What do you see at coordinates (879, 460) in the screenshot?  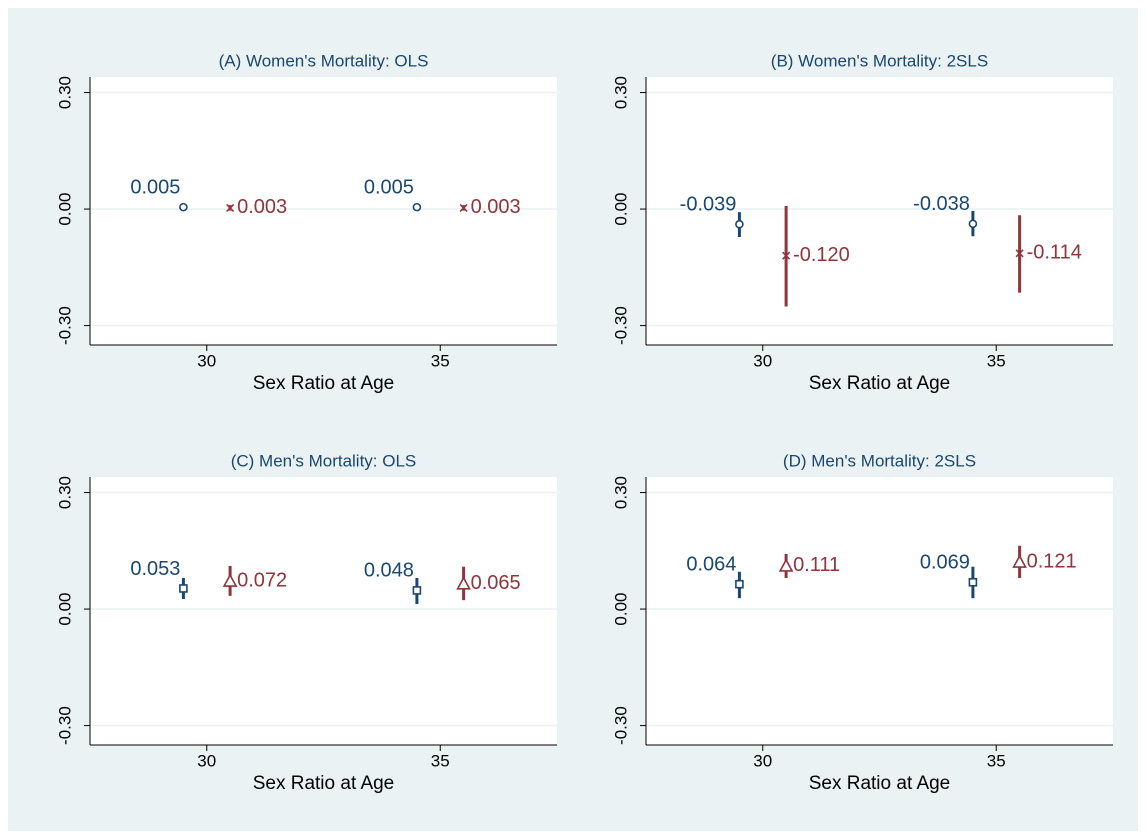 I see `panel-title: (D) Men's Mortality: 2SLS` at bounding box center [879, 460].